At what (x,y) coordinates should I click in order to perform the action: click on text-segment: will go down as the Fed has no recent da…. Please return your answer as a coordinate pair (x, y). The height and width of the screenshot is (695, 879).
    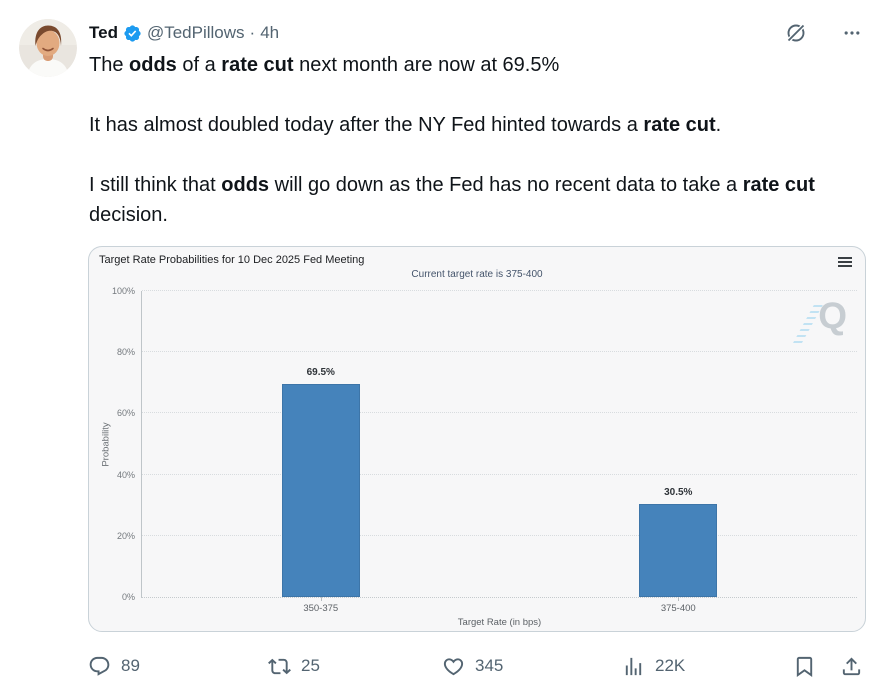
    Looking at the image, I should click on (506, 185).